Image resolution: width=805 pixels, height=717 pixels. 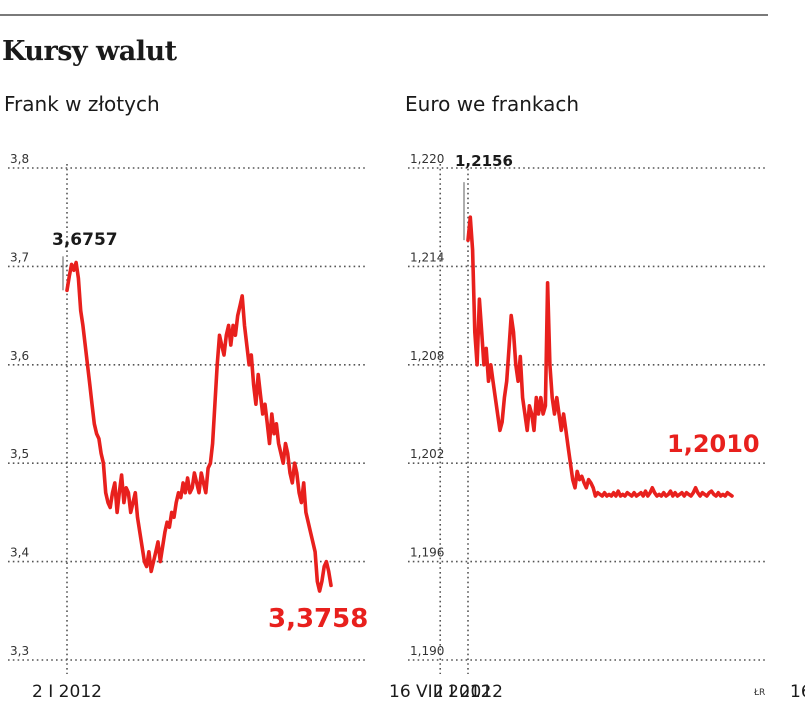 What do you see at coordinates (427, 454) in the screenshot?
I see `y-tick-label: 1,202` at bounding box center [427, 454].